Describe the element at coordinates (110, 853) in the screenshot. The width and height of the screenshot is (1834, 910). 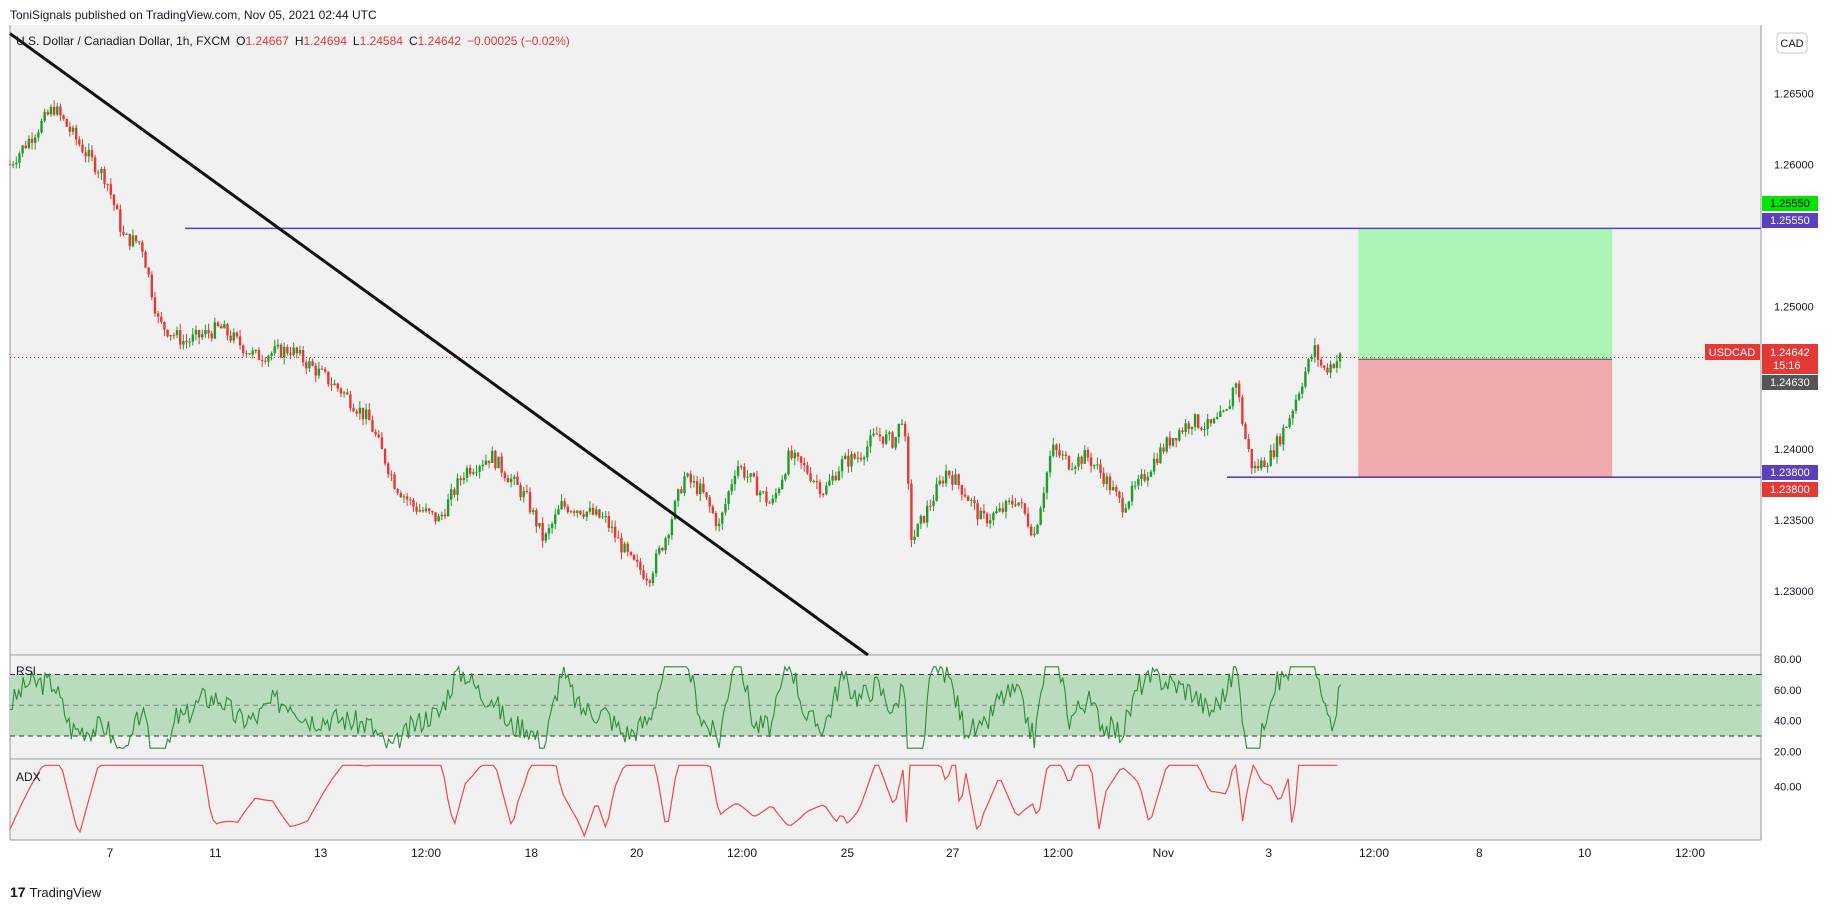
I see `time-tick-label: 7` at that location.